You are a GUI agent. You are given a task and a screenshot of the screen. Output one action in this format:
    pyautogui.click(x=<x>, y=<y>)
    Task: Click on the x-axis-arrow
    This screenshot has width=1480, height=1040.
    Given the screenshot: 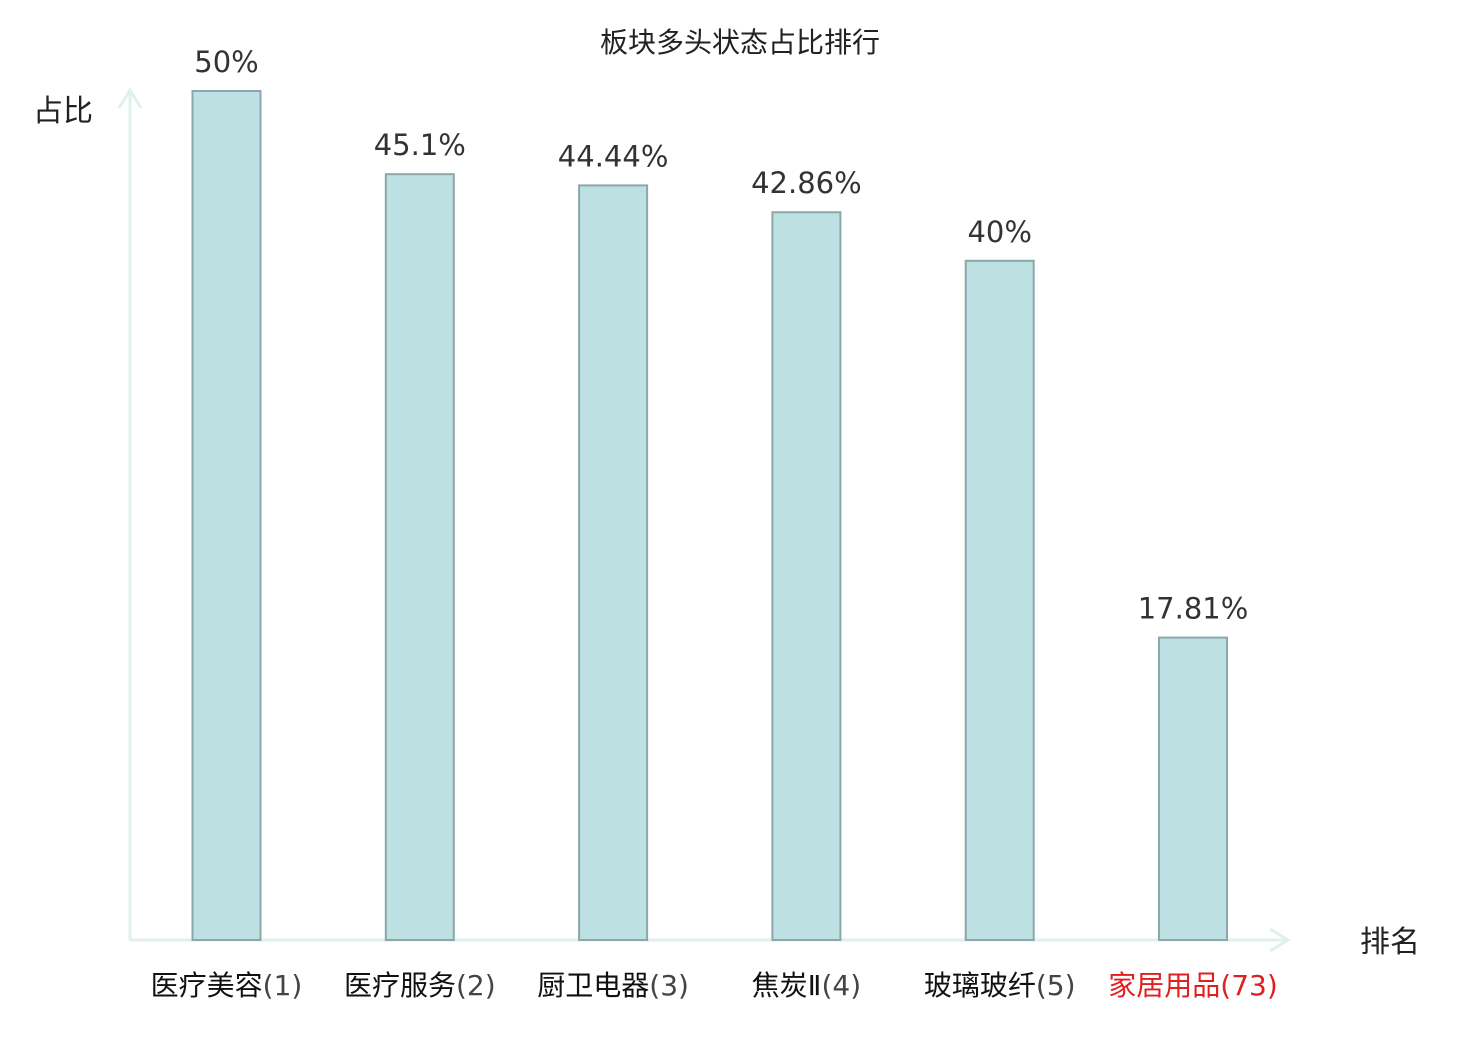 What is the action you would take?
    pyautogui.click(x=1280, y=940)
    